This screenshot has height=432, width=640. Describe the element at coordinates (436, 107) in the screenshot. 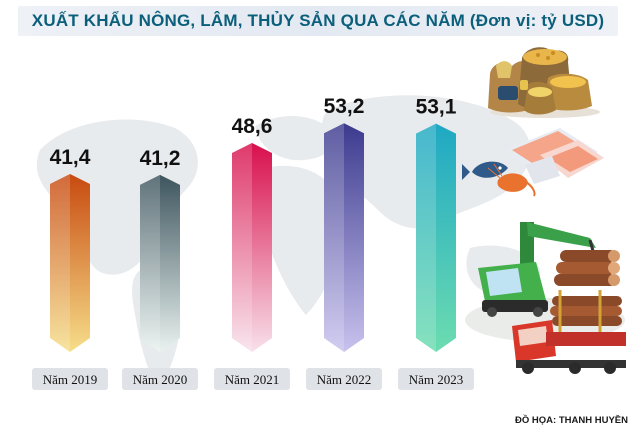

I see `bar-value-label: 53,1` at that location.